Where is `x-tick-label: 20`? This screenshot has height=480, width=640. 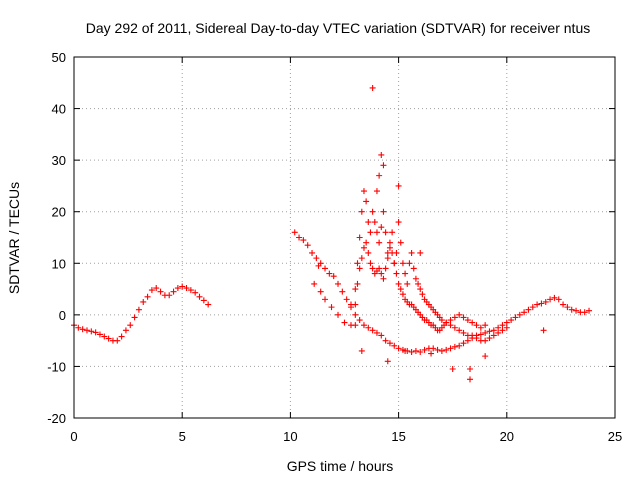 x-tick-label: 20 is located at coordinates (507, 436).